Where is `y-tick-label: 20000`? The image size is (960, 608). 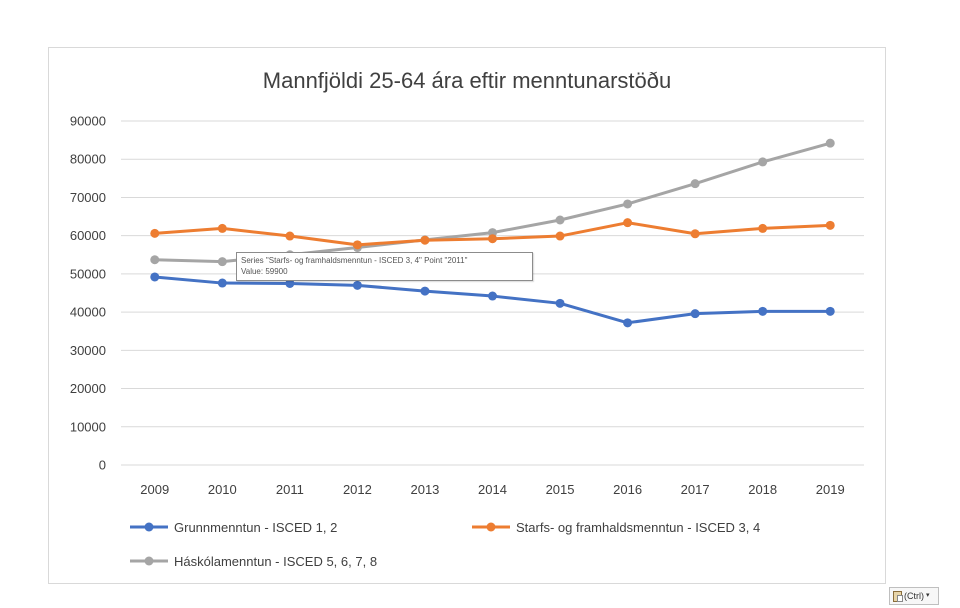 y-tick-label: 20000 is located at coordinates (88, 388).